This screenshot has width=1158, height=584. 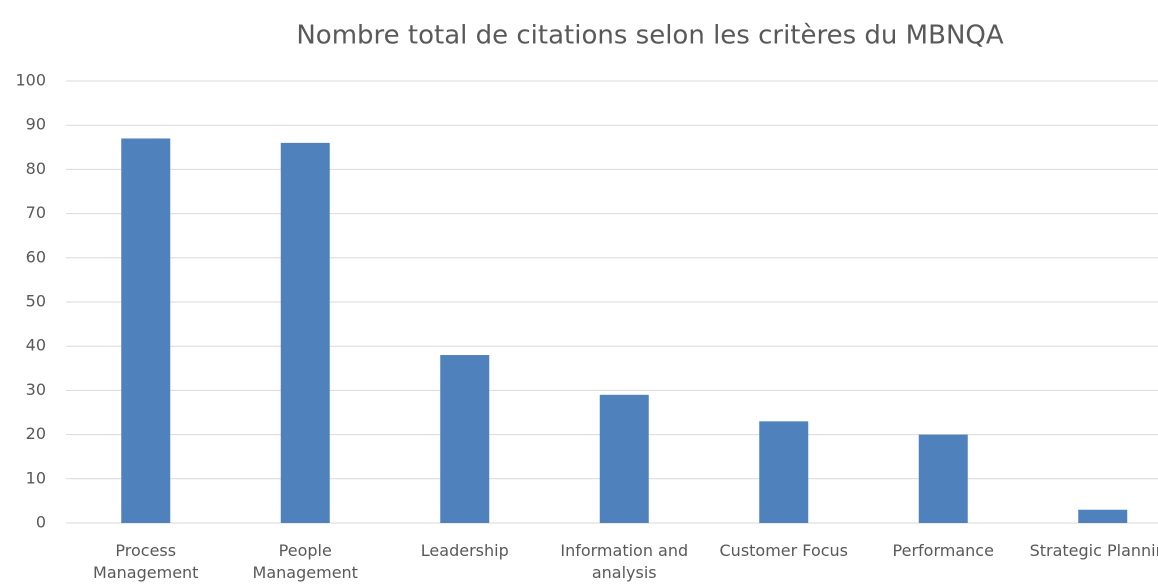 I want to click on y-tick-label: 20, so click(x=36, y=433).